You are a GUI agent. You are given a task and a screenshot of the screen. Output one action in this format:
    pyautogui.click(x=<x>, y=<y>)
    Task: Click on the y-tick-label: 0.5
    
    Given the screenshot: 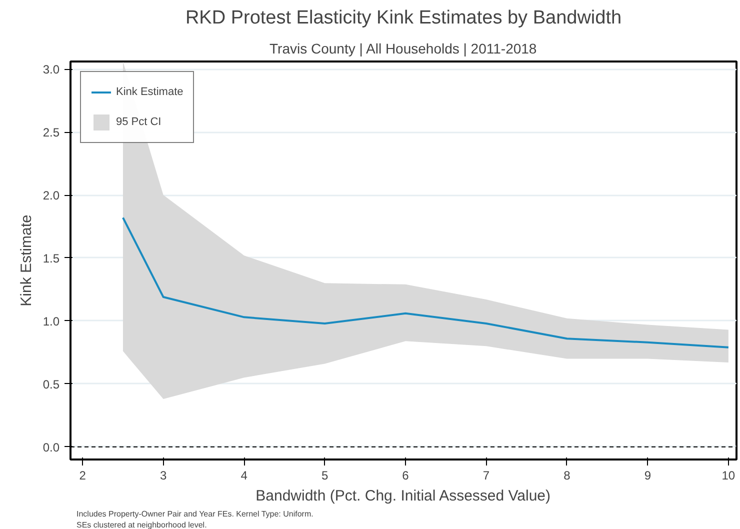 What is the action you would take?
    pyautogui.click(x=51, y=384)
    